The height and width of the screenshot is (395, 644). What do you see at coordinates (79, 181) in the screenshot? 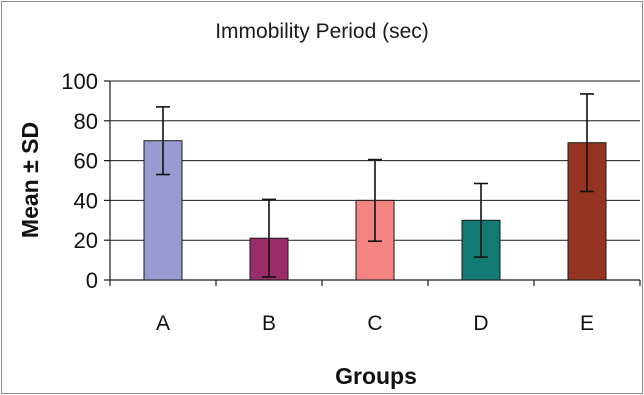
I see `y-tick-labels: 0 20 40 60 80 100` at bounding box center [79, 181].